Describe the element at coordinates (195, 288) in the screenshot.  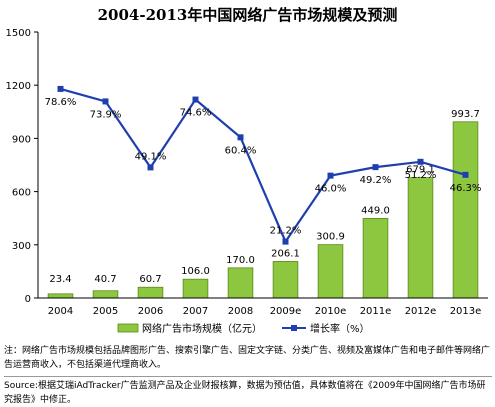
I see `bar-2007` at that location.